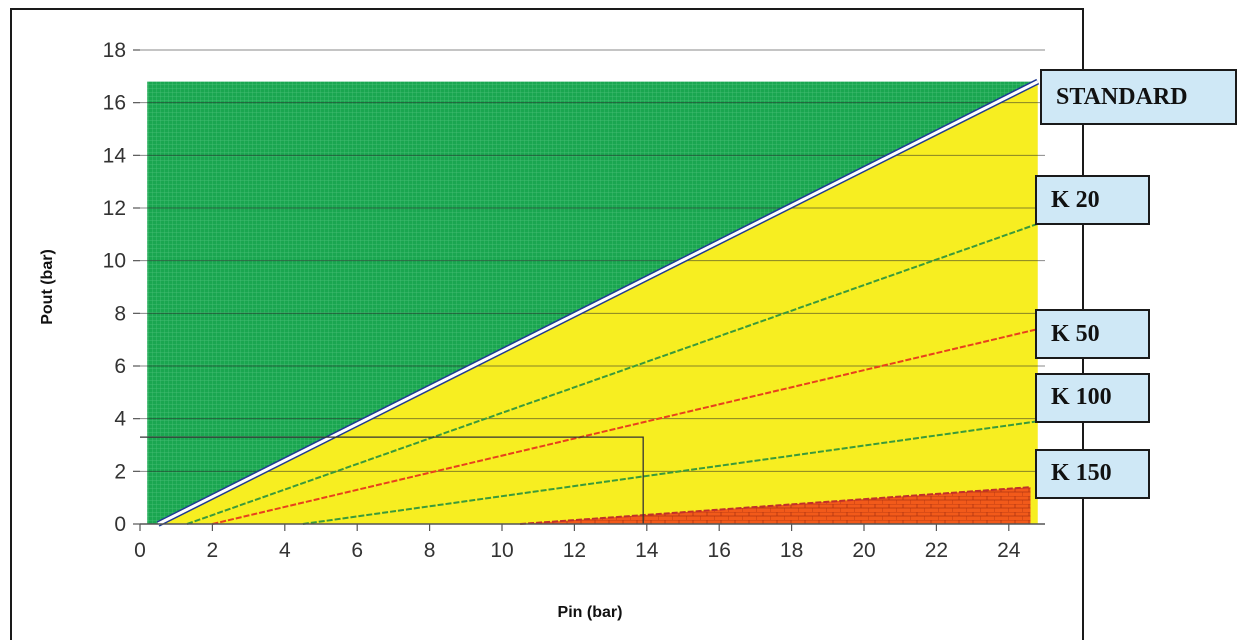  I want to click on x-tick-label-20: 20, so click(863, 550).